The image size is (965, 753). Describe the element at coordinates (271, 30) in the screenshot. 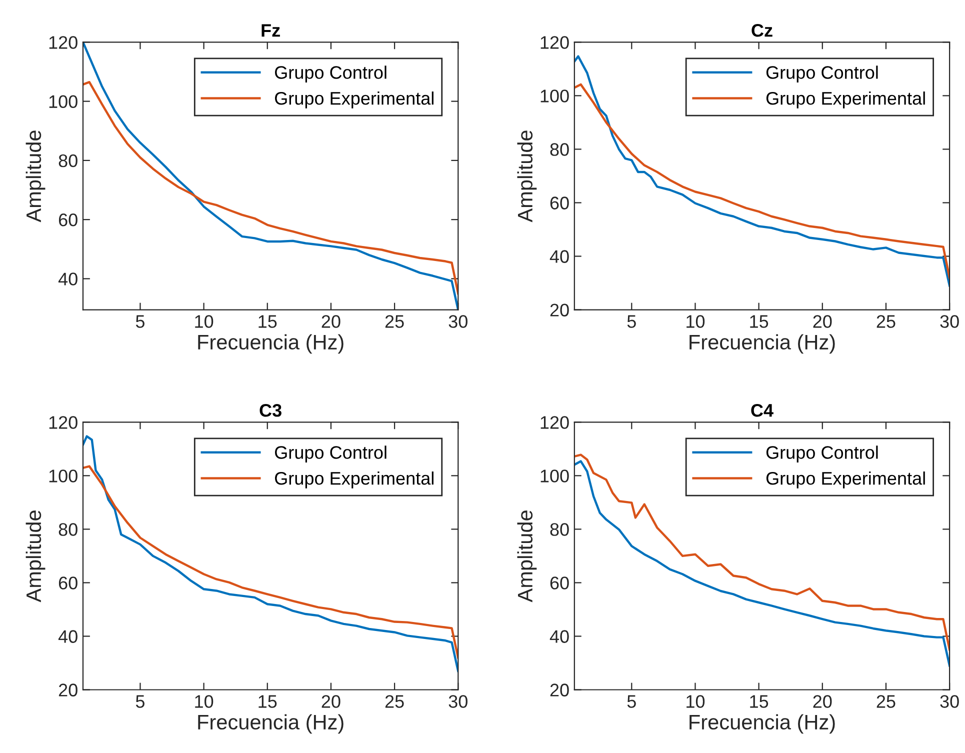

I see `chart-title: Fz` at that location.